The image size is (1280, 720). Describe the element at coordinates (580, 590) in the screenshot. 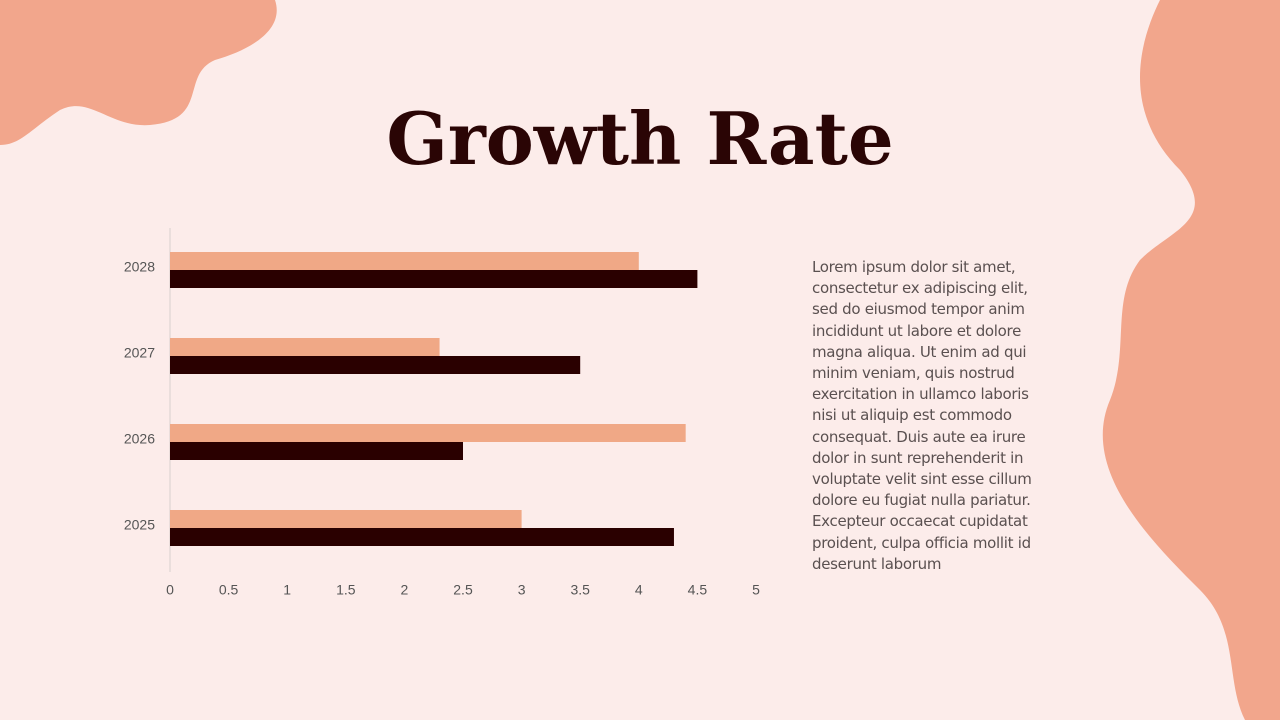

I see `x-tick-label: 3.5` at that location.